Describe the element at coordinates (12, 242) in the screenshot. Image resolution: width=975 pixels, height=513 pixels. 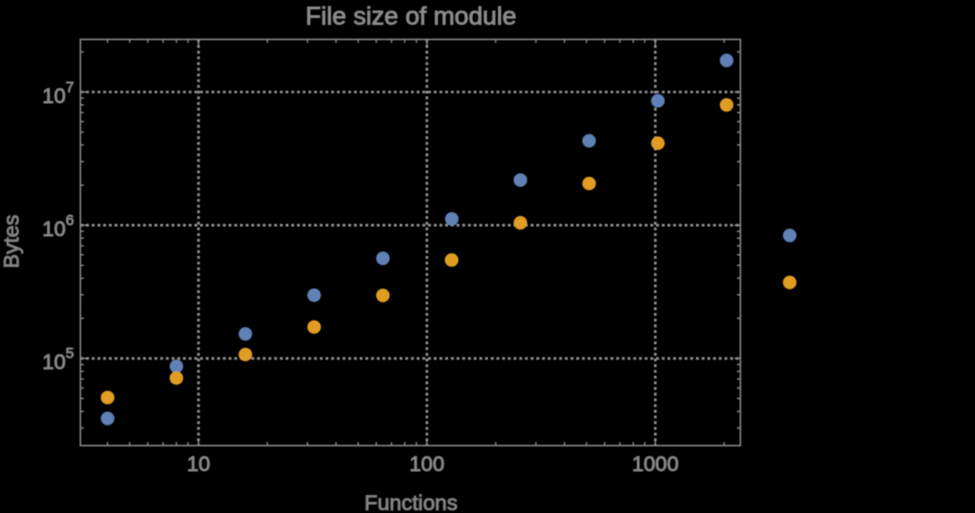
I see `svg-text: Bytes` at that location.